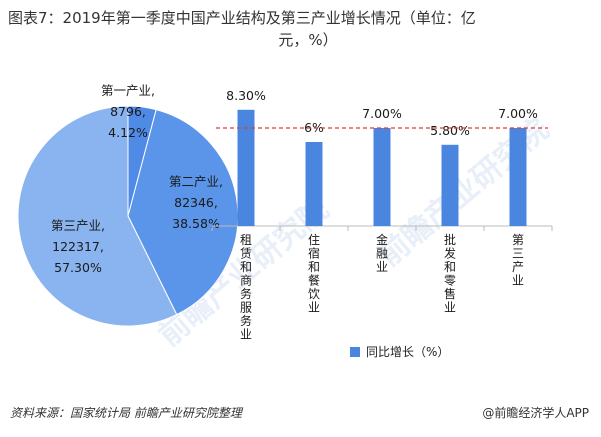 This screenshot has width=601, height=437. What do you see at coordinates (314, 308) in the screenshot?
I see `bar-category-2-char-6: 业` at bounding box center [314, 308].